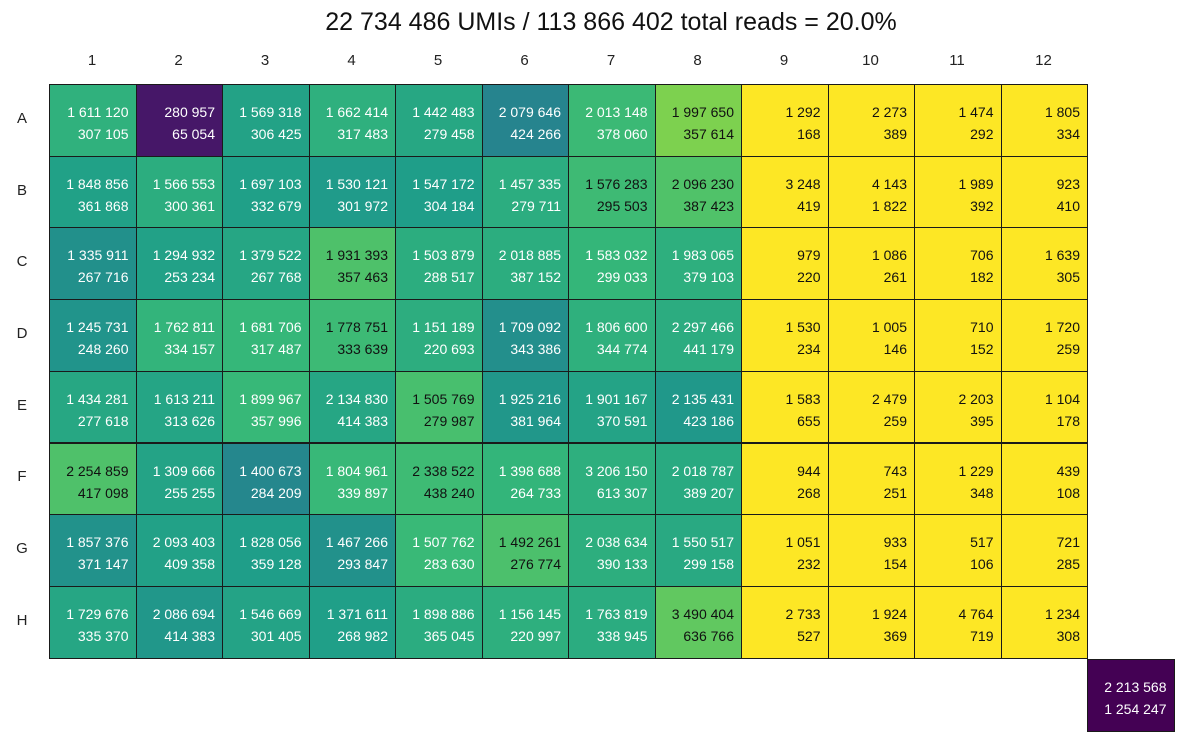  I want to click on heatmap-cell-F8: 2 018 787 389 207, so click(698, 479).